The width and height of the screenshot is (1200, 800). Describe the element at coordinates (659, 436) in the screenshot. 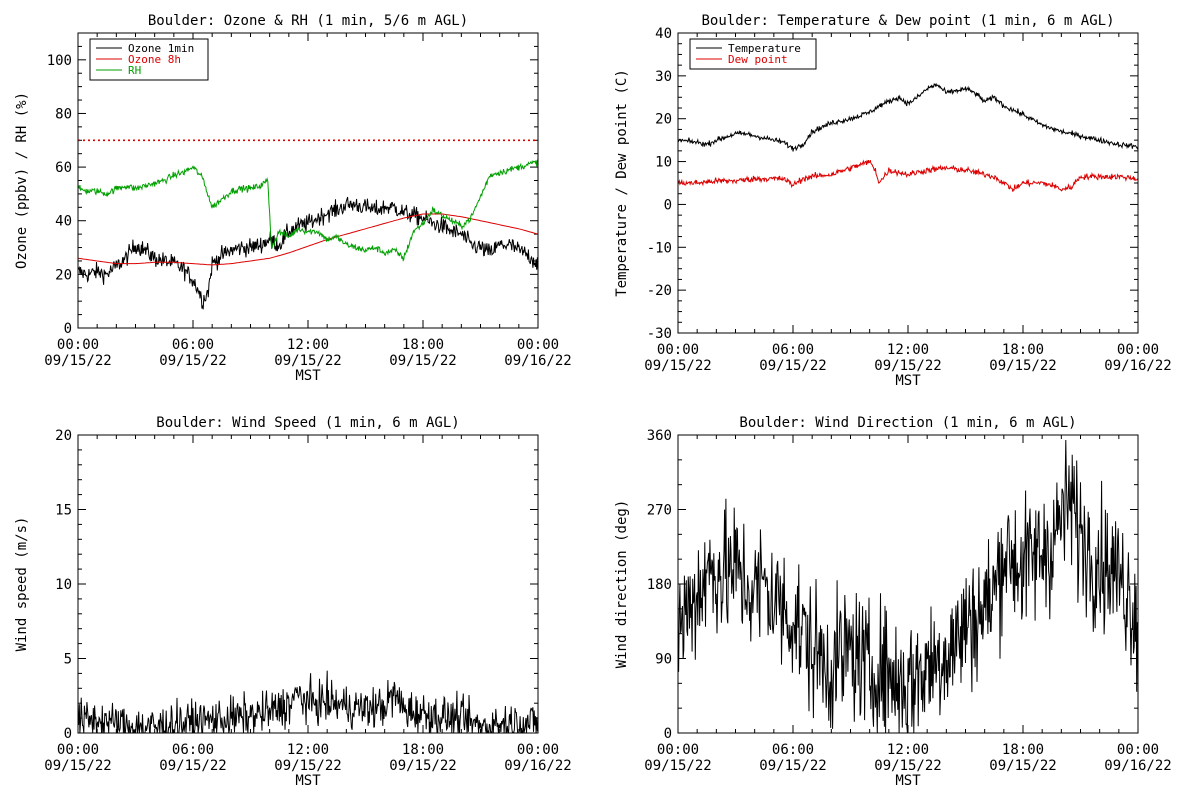

I see `wdir-ytick-label: 360` at that location.